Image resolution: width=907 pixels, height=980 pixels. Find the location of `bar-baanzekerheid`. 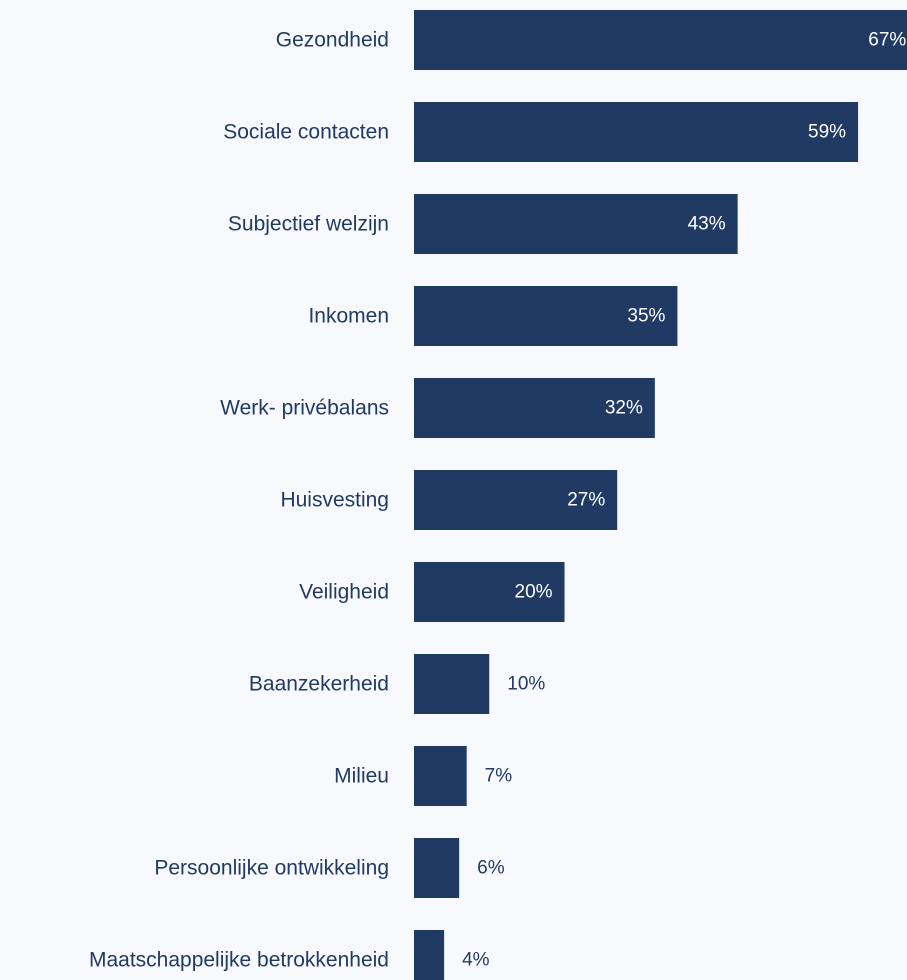

bar-baanzekerheid is located at coordinates (452, 684).